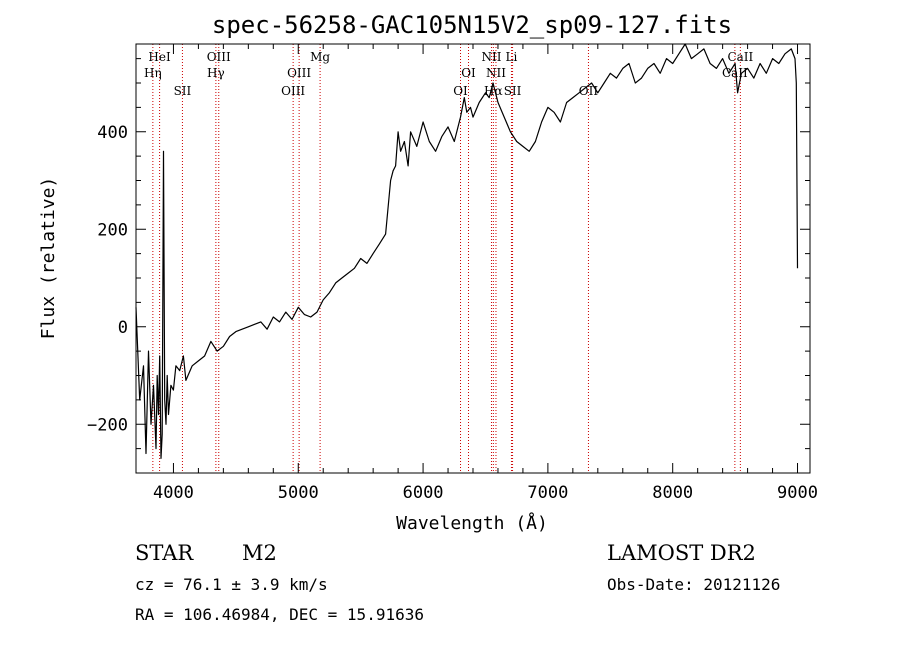 This screenshot has width=900, height=649. Describe the element at coordinates (173, 493) in the screenshot. I see `x-tick-label: 4000` at that location.